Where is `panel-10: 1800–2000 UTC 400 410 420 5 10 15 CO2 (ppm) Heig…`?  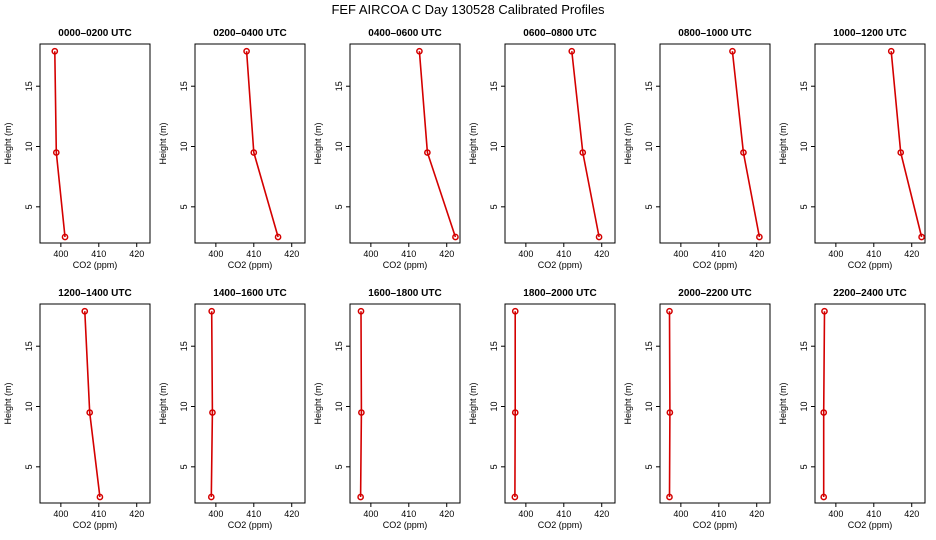
panel-10: 1800–2000 UTC 400 410 420 5 10 15 CO2 (ppm) Heig… is located at coordinates (542, 409).